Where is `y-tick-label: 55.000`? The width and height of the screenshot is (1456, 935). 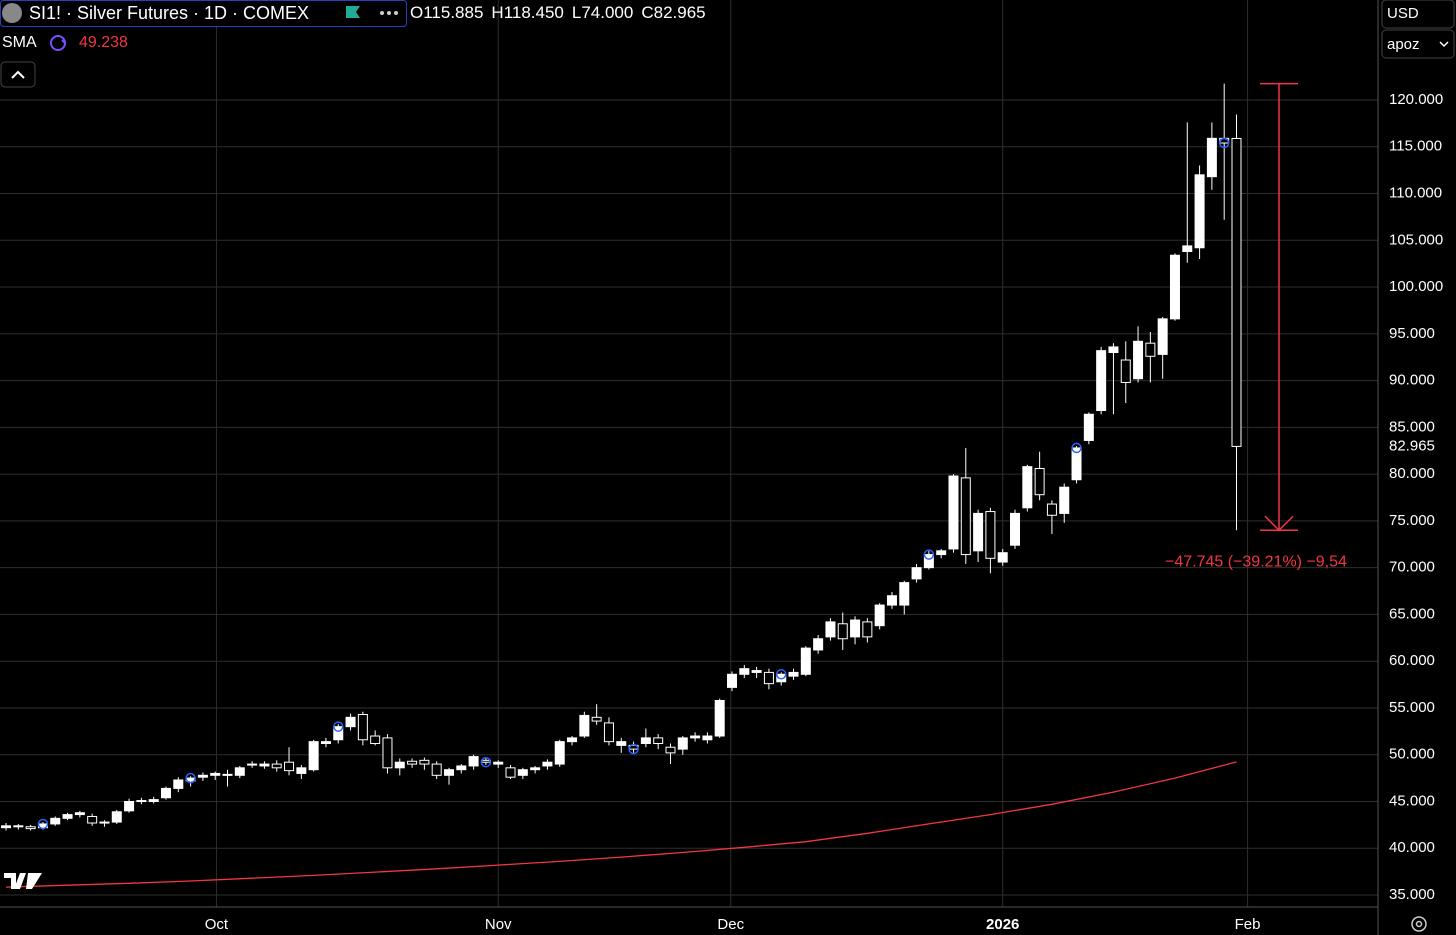 y-tick-label: 55.000 is located at coordinates (1412, 707).